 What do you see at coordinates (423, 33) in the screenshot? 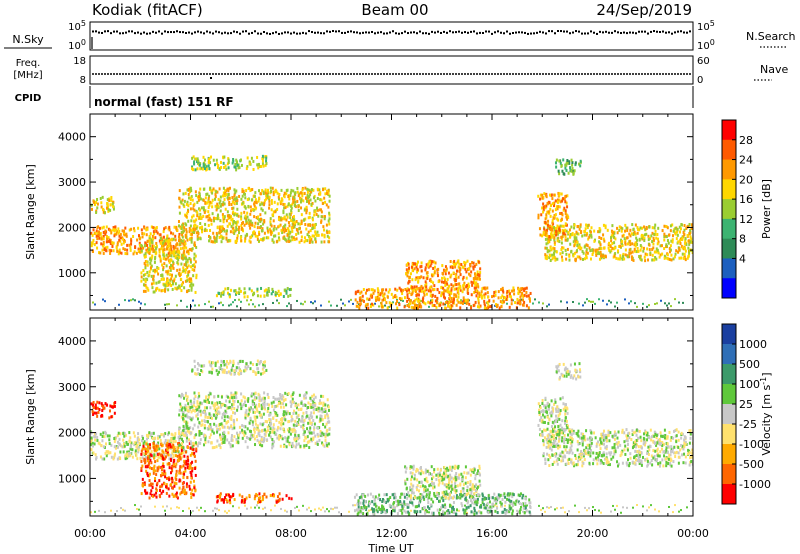
I see `nsky-dot` at bounding box center [423, 33].